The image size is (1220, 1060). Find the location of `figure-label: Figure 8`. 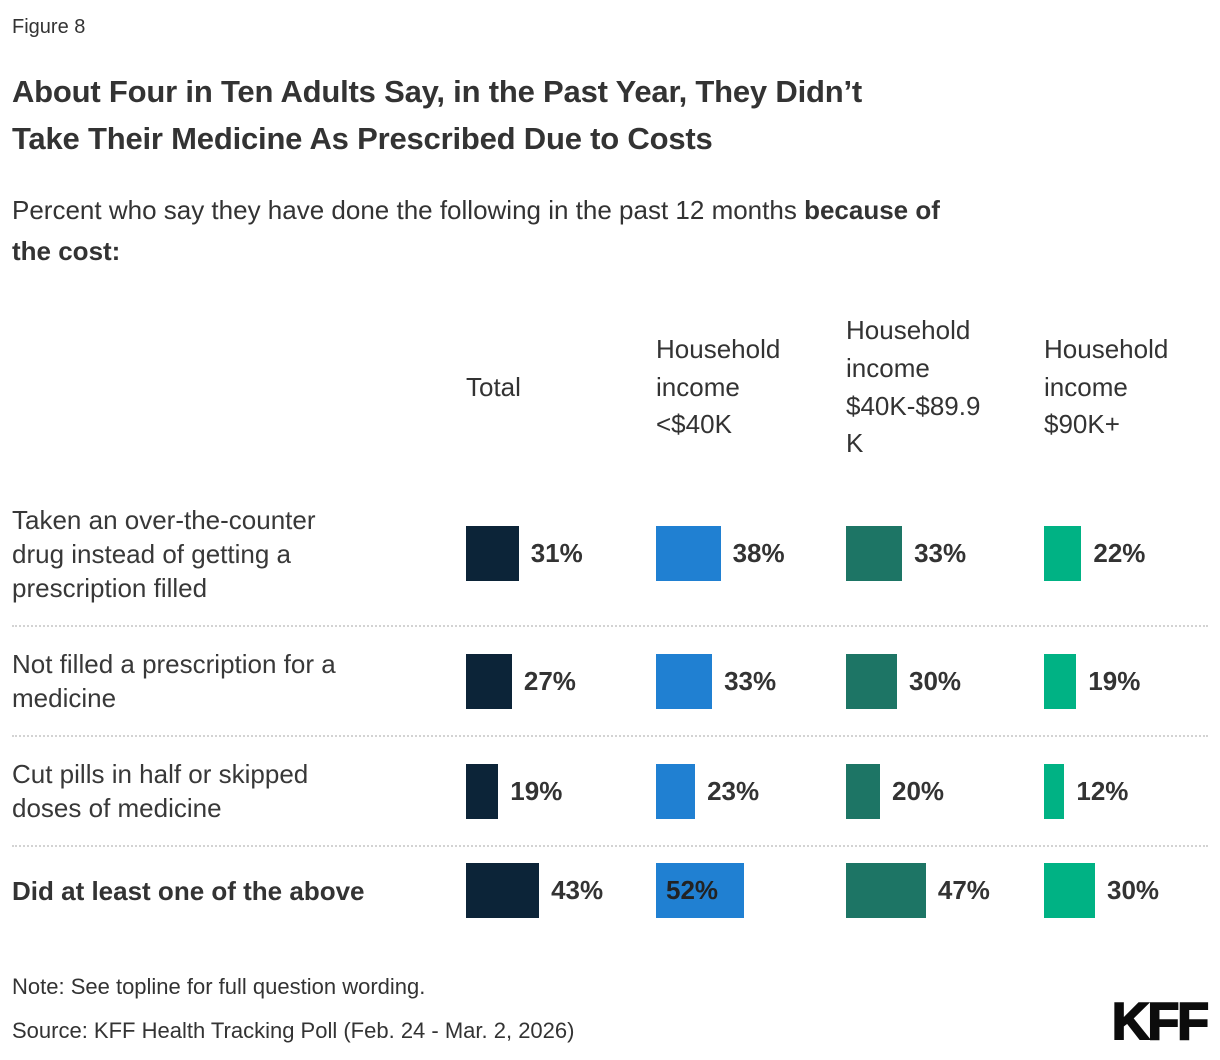

figure-label: Figure 8 is located at coordinates (49, 27).